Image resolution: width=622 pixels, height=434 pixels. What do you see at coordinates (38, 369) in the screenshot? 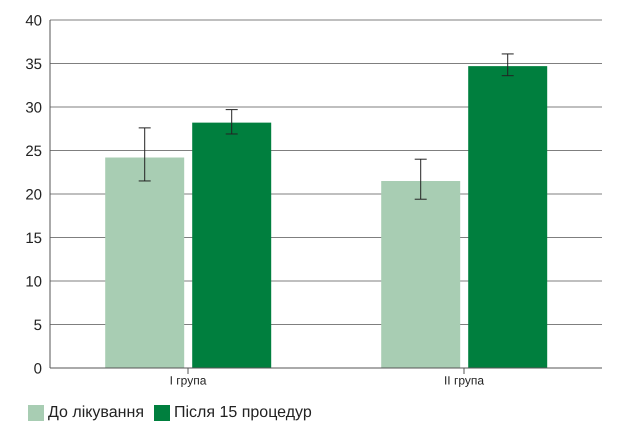
I see `y-tick-label: 0` at bounding box center [38, 369].